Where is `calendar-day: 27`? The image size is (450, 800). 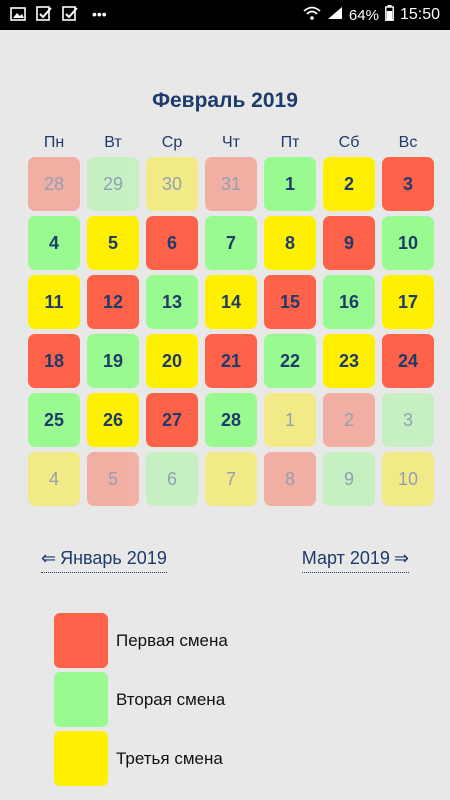
calendar-day: 27 is located at coordinates (172, 420).